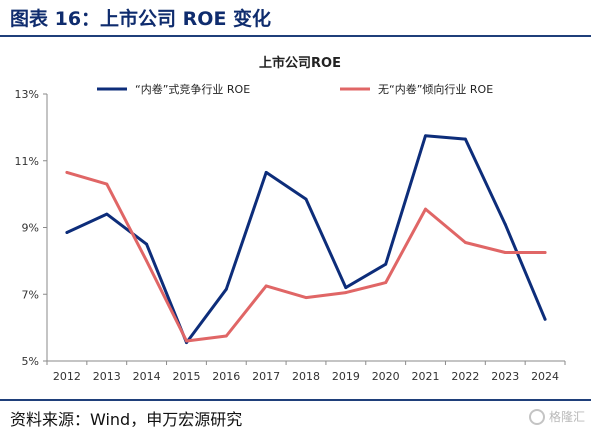 The width and height of the screenshot is (591, 437). What do you see at coordinates (566, 417) in the screenshot?
I see `watermark-text: 格隆汇` at bounding box center [566, 417].